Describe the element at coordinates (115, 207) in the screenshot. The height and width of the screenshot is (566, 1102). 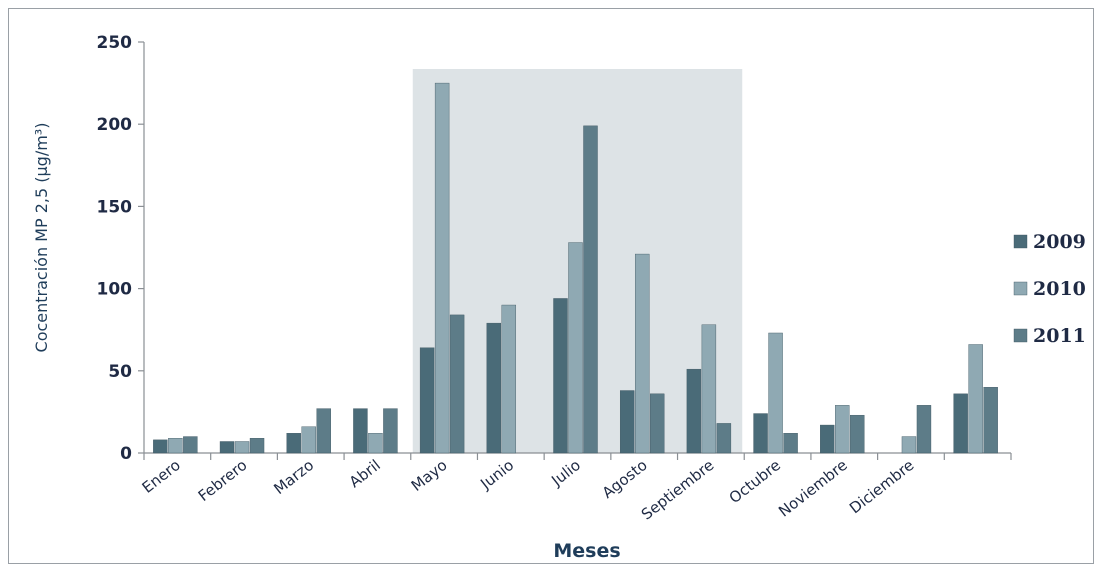
I see `y-tick-label: 150` at that location.